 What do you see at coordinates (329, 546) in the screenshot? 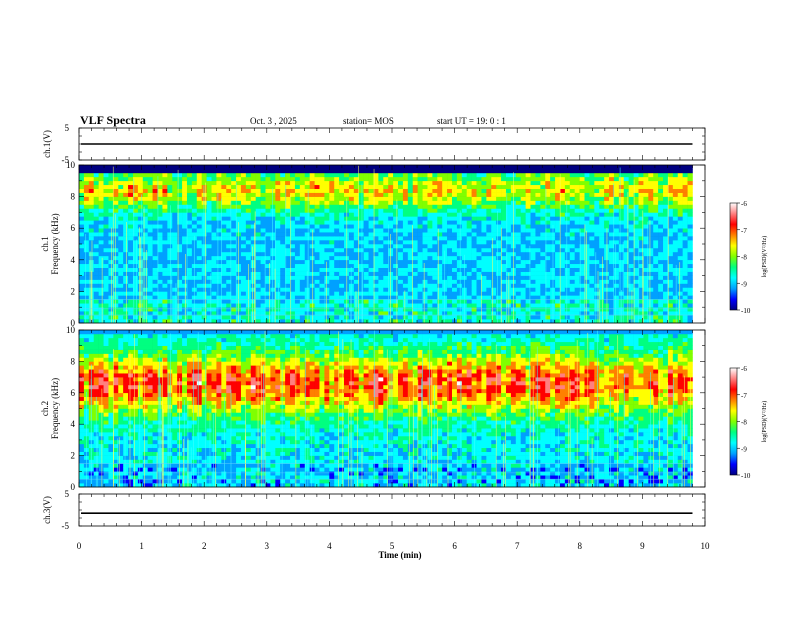
I see `time-tick-label: 4` at bounding box center [329, 546].